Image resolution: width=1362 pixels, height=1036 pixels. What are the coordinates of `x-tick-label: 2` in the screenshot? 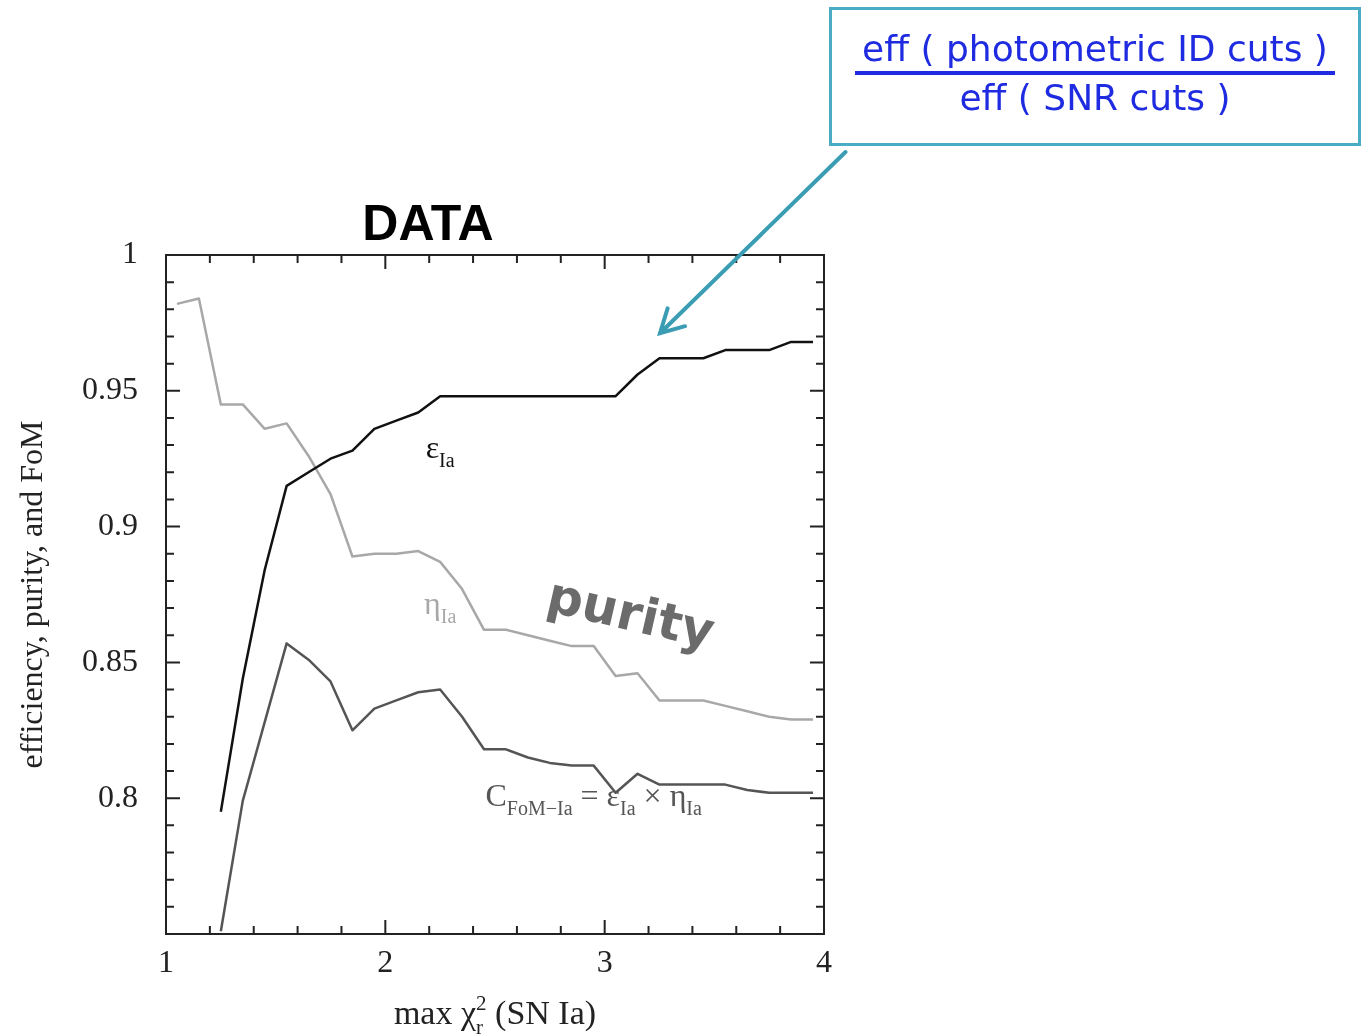 It's located at (385, 960).